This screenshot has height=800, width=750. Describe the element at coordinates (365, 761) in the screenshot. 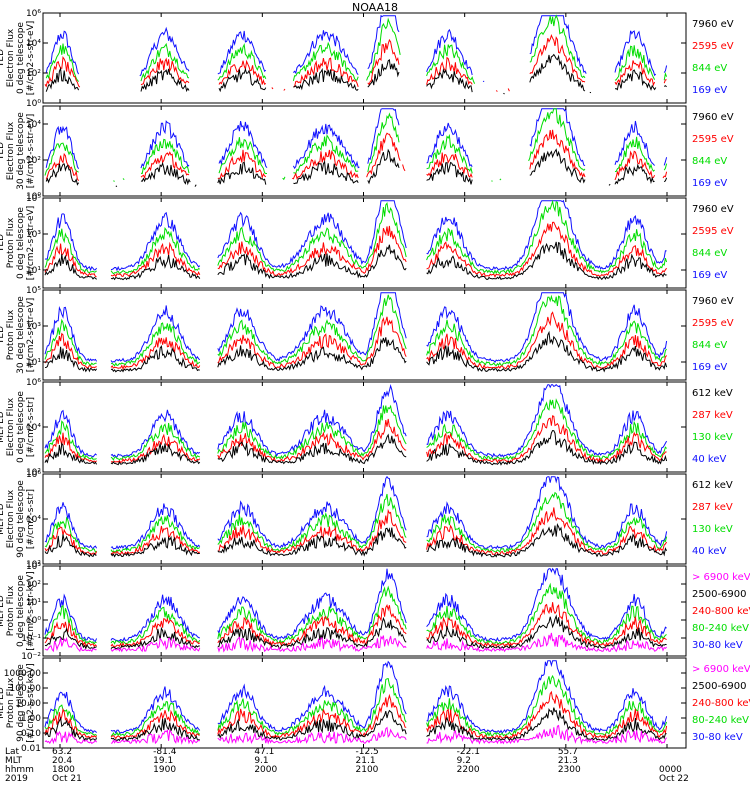

I see `x-tick-label: 21.1` at that location.